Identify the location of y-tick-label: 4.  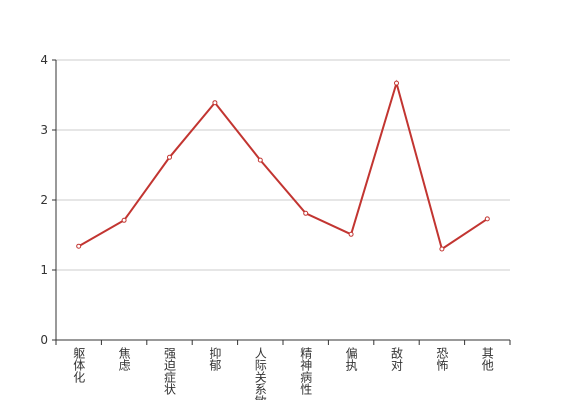
(44, 60).